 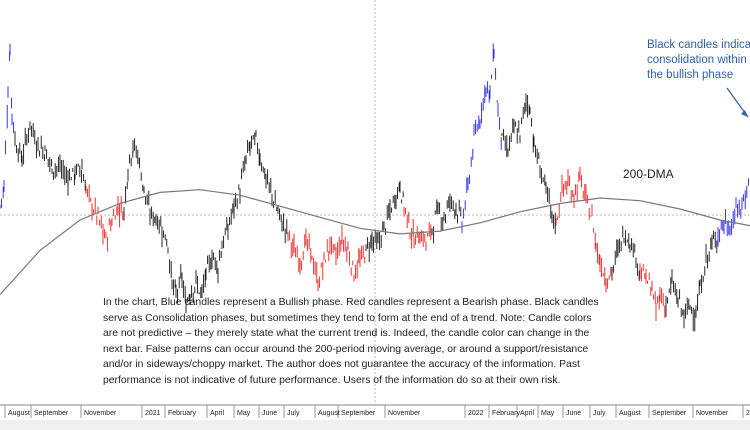 What do you see at coordinates (476, 413) in the screenshot?
I see `x-tick-label: 2022` at bounding box center [476, 413].